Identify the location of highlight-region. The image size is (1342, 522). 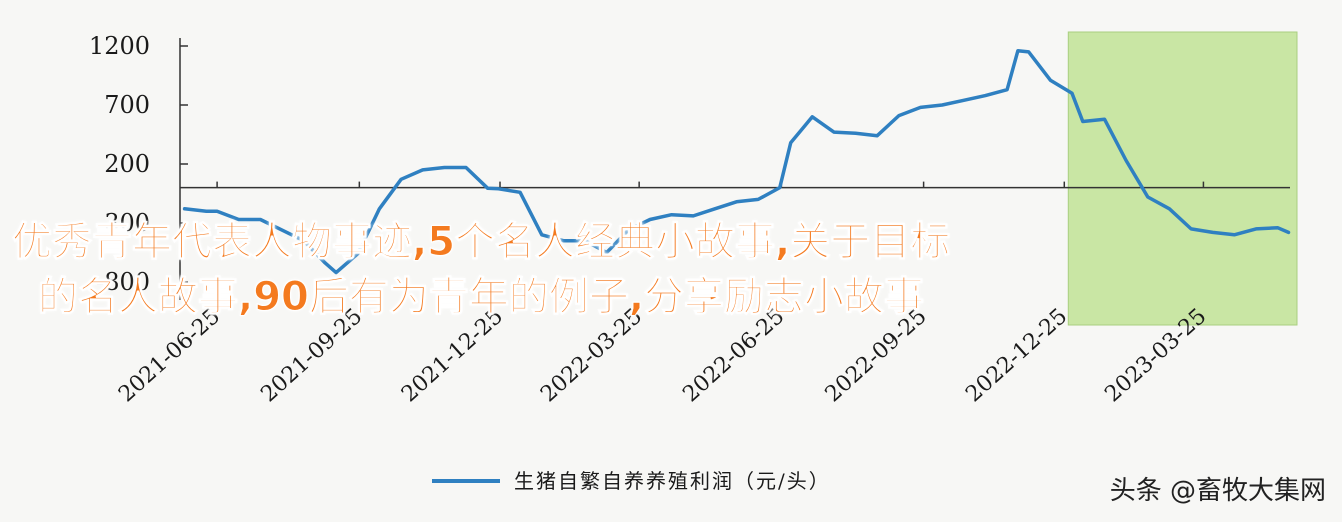
(1182, 178).